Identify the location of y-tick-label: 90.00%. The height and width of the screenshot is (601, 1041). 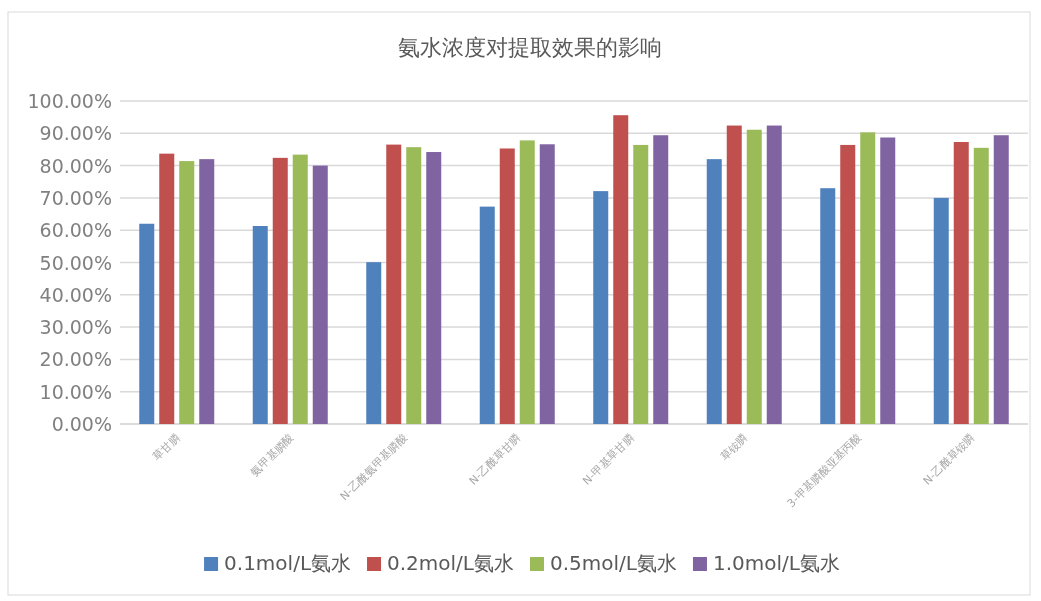
(75, 133).